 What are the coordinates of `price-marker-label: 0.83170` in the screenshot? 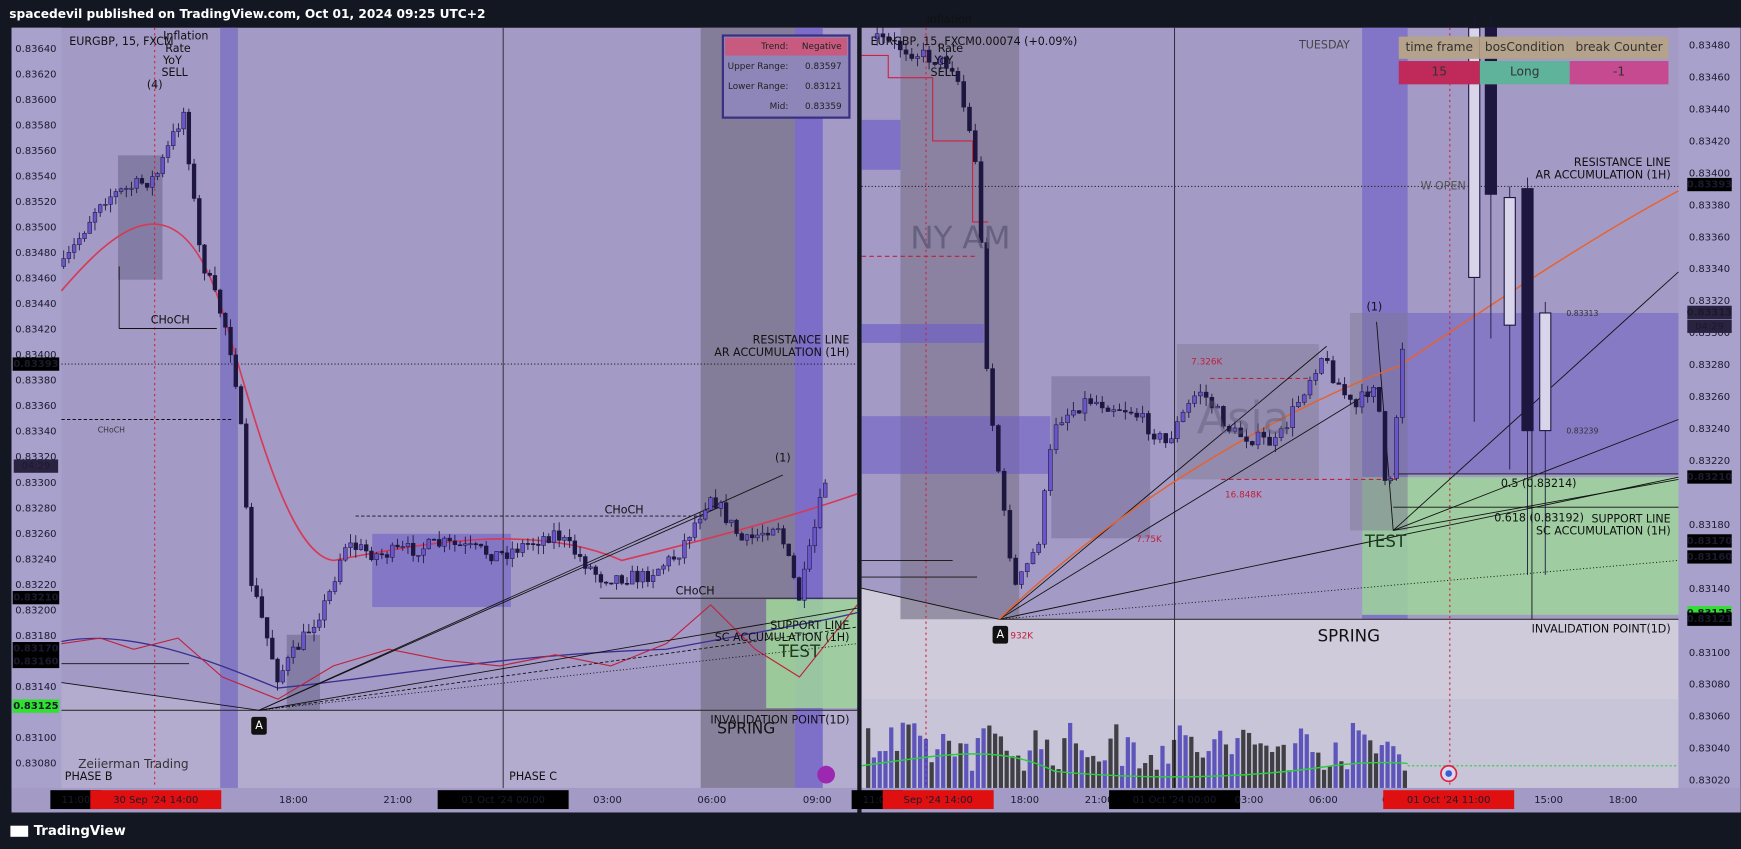 It's located at (1709, 541).